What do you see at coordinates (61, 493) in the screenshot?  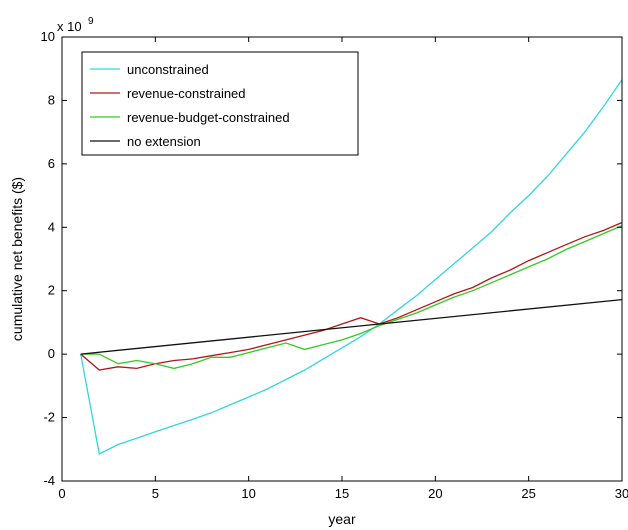 I see `x-tick-label: 0` at bounding box center [61, 493].